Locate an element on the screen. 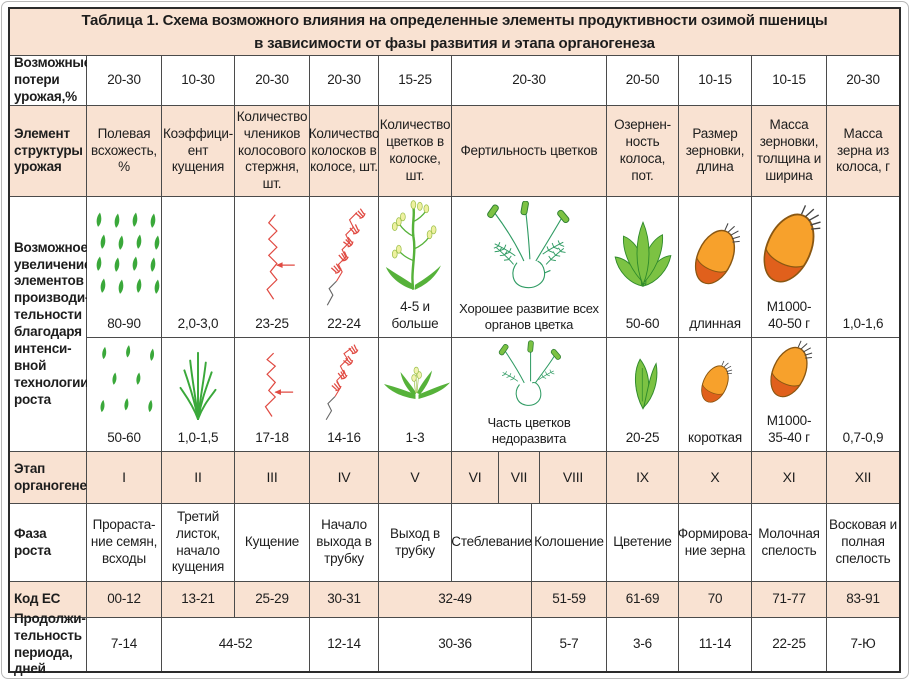  cell-spikelets-low: 14-16 is located at coordinates (344, 394).